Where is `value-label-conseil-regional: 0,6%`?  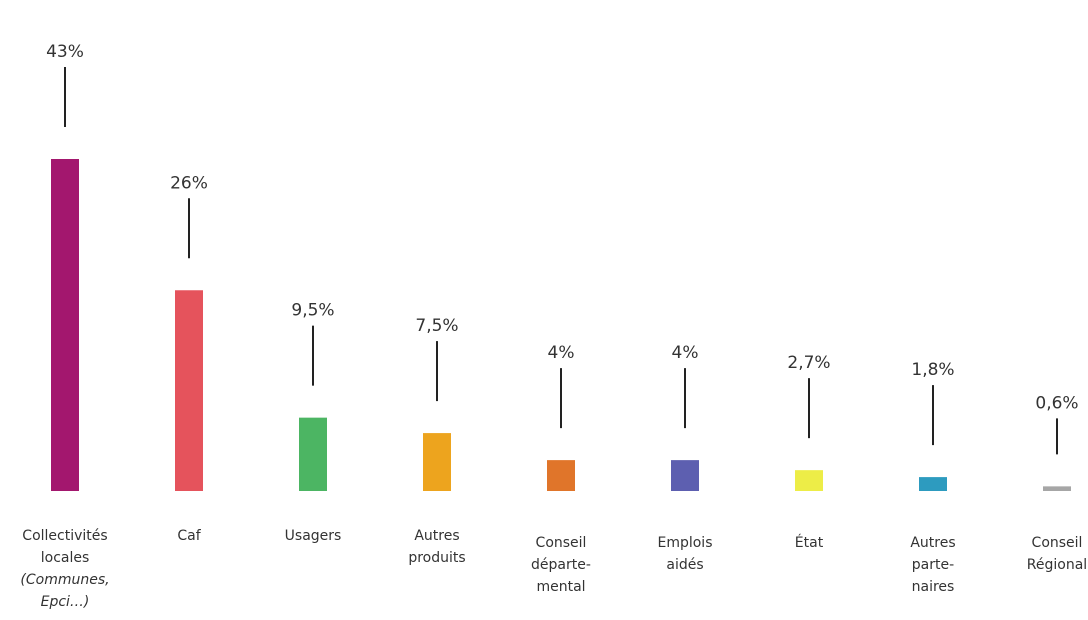 value-label-conseil-regional: 0,6% is located at coordinates (1056, 403).